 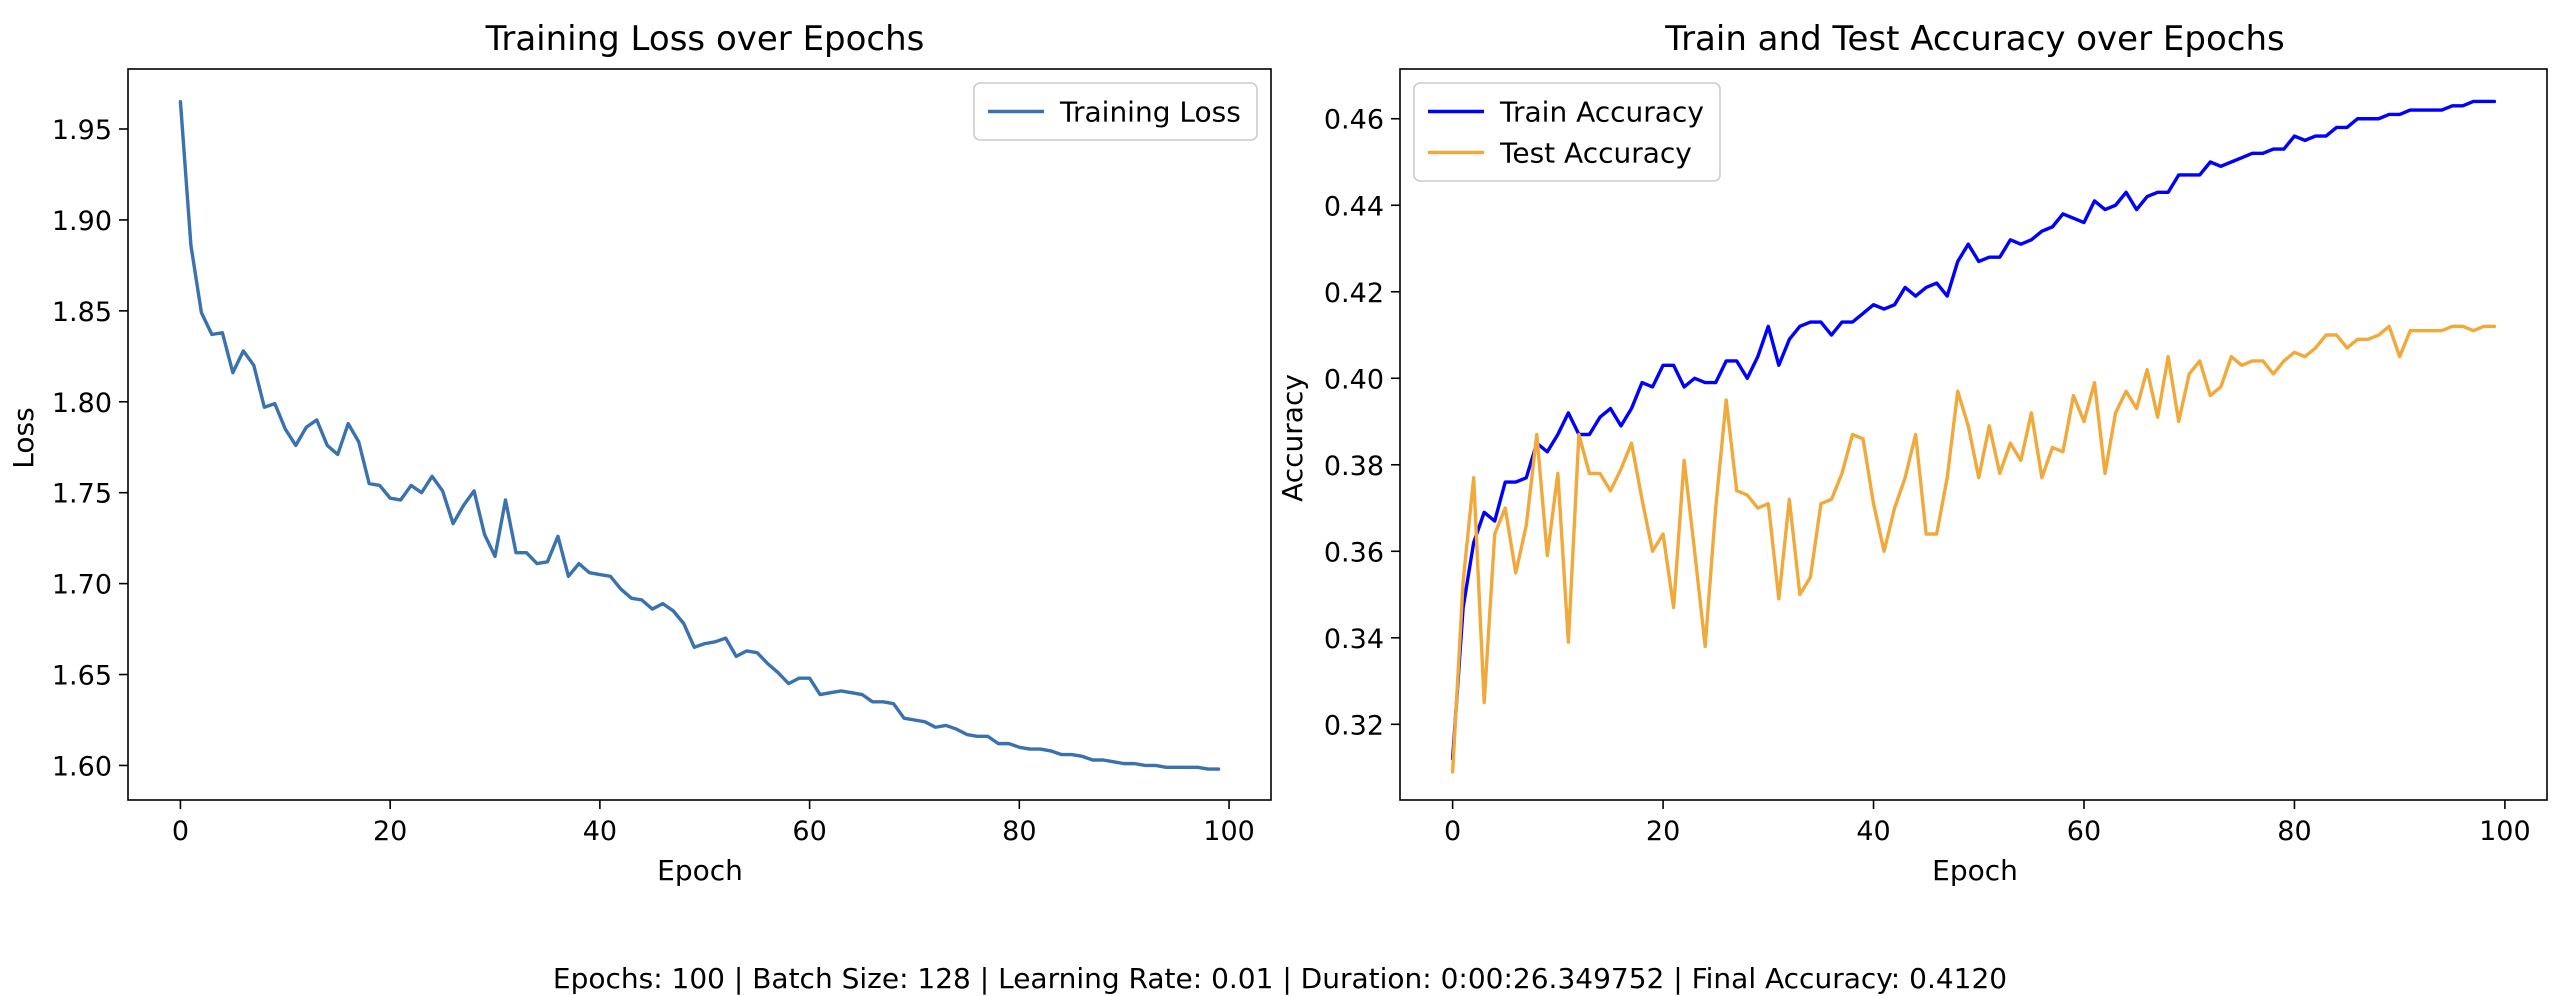 I want to click on y-tick-label: 0.42, so click(x=1354, y=293).